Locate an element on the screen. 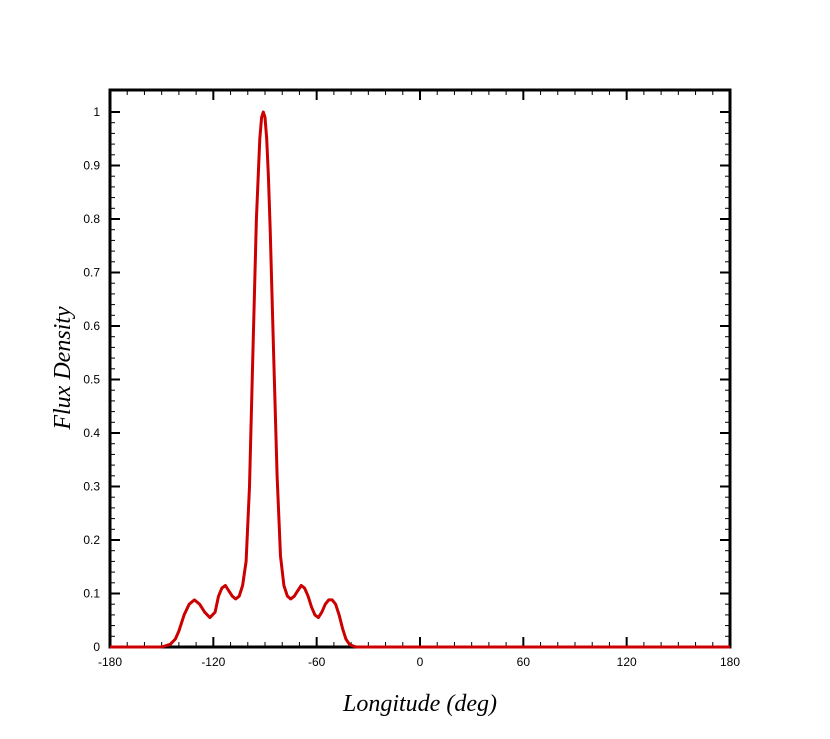  y-tick-label: 0.3 is located at coordinates (91, 487).